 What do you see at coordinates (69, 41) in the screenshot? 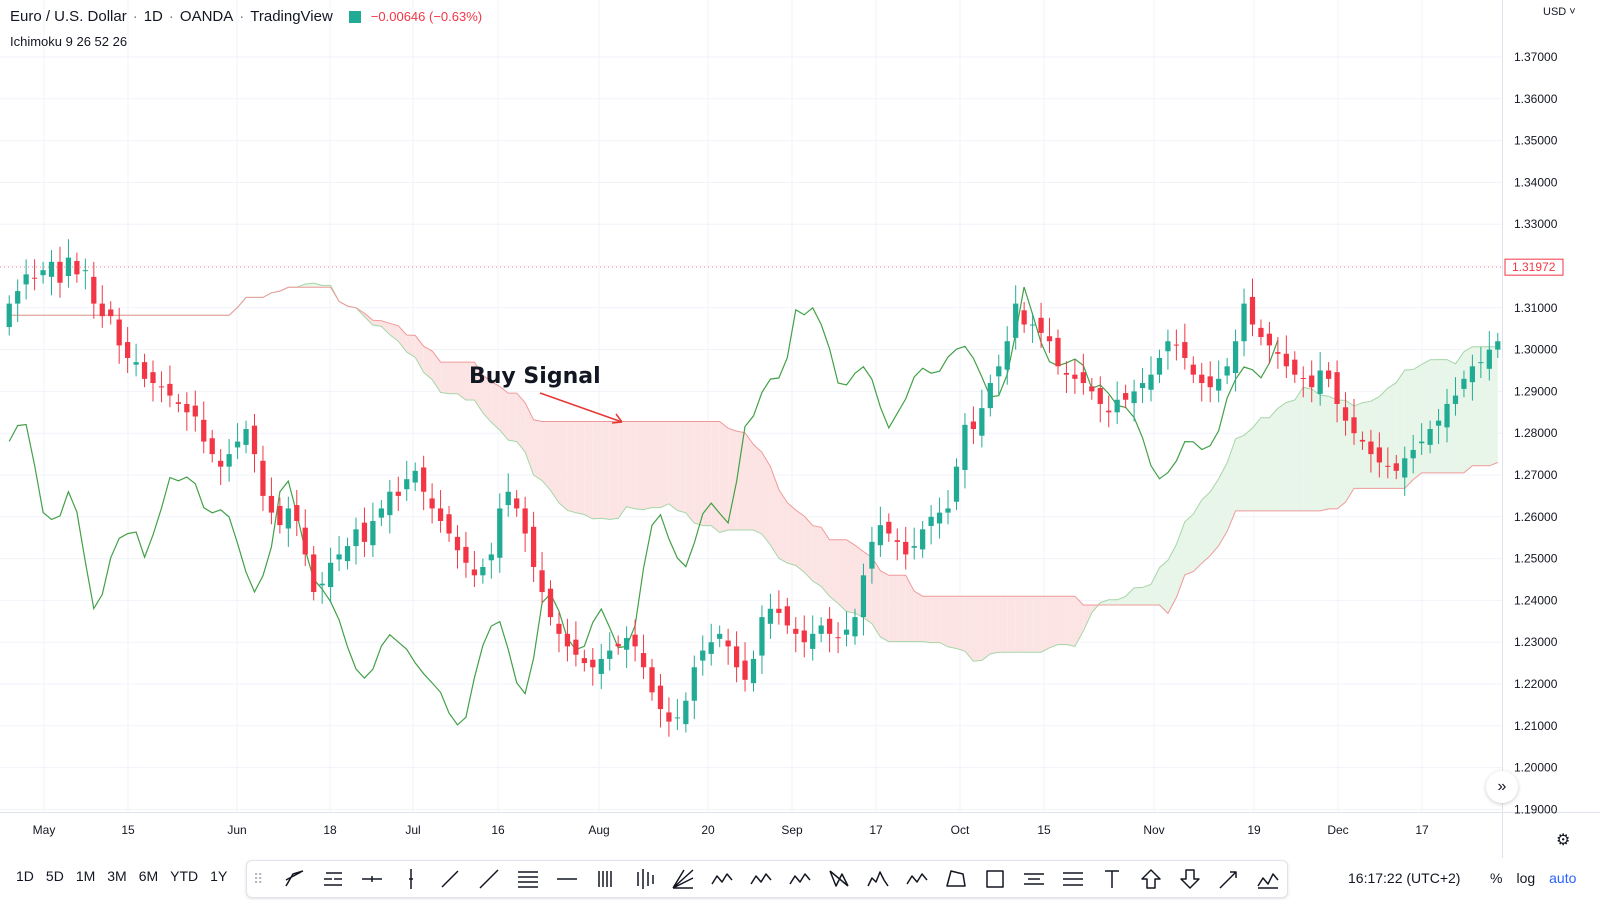
I see `indicator-label: Ichimoku 9 26 52 26` at bounding box center [69, 41].